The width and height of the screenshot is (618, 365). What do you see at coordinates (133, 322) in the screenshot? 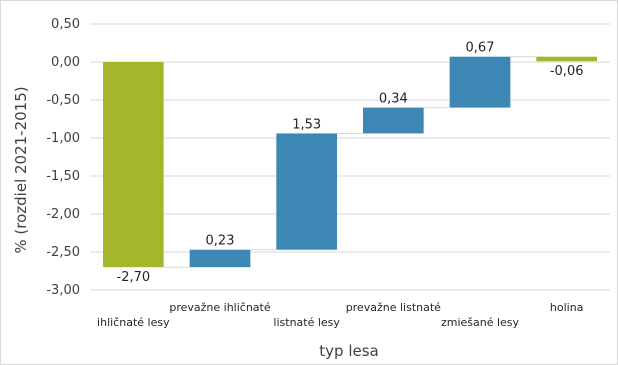
I see `x-tick-label: ihličnaté lesy` at bounding box center [133, 322].